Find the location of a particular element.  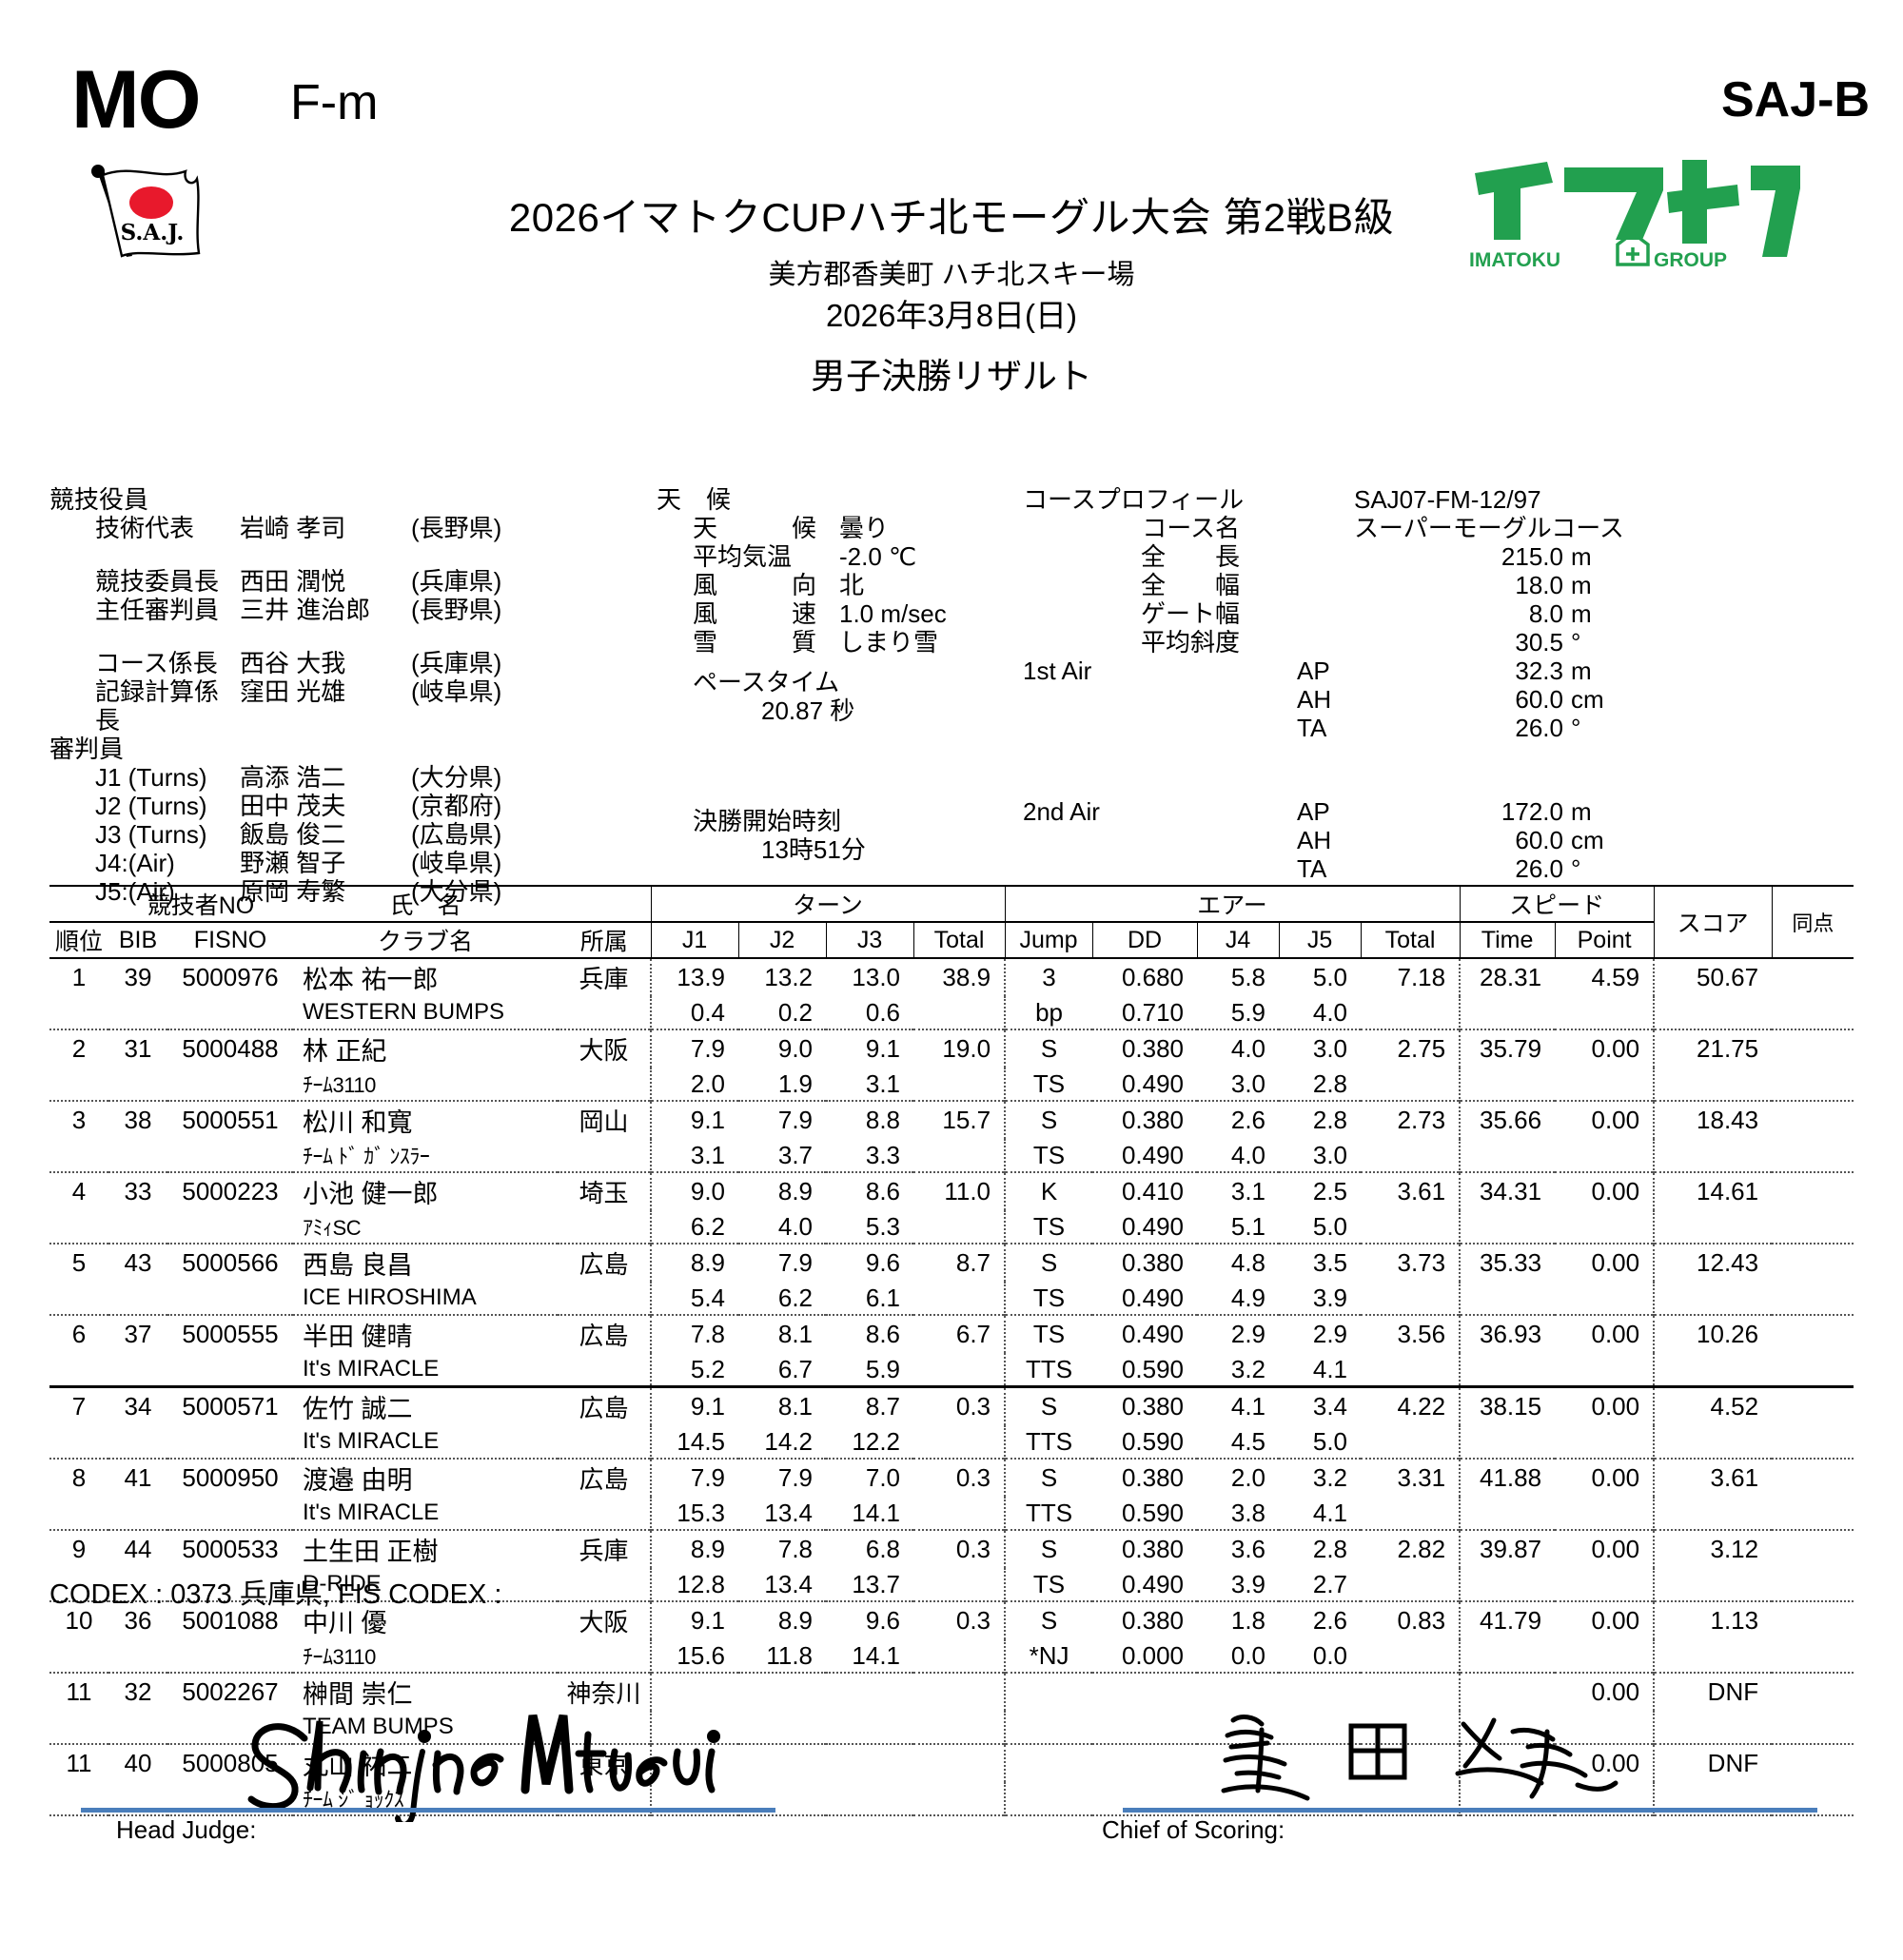

cell-time: 39.87 is located at coordinates (1508, 1548).